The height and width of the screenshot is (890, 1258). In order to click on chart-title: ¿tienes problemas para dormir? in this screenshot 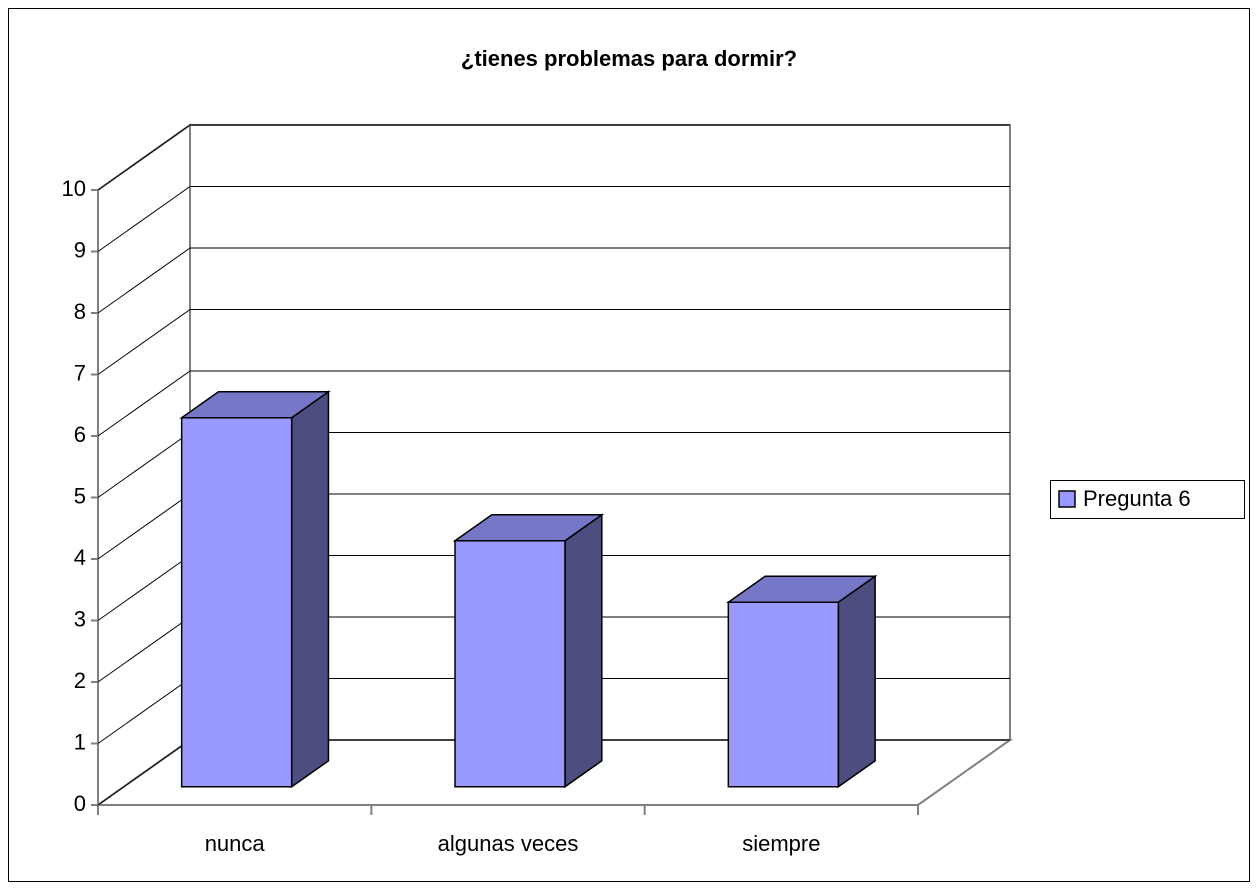, I will do `click(629, 58)`.